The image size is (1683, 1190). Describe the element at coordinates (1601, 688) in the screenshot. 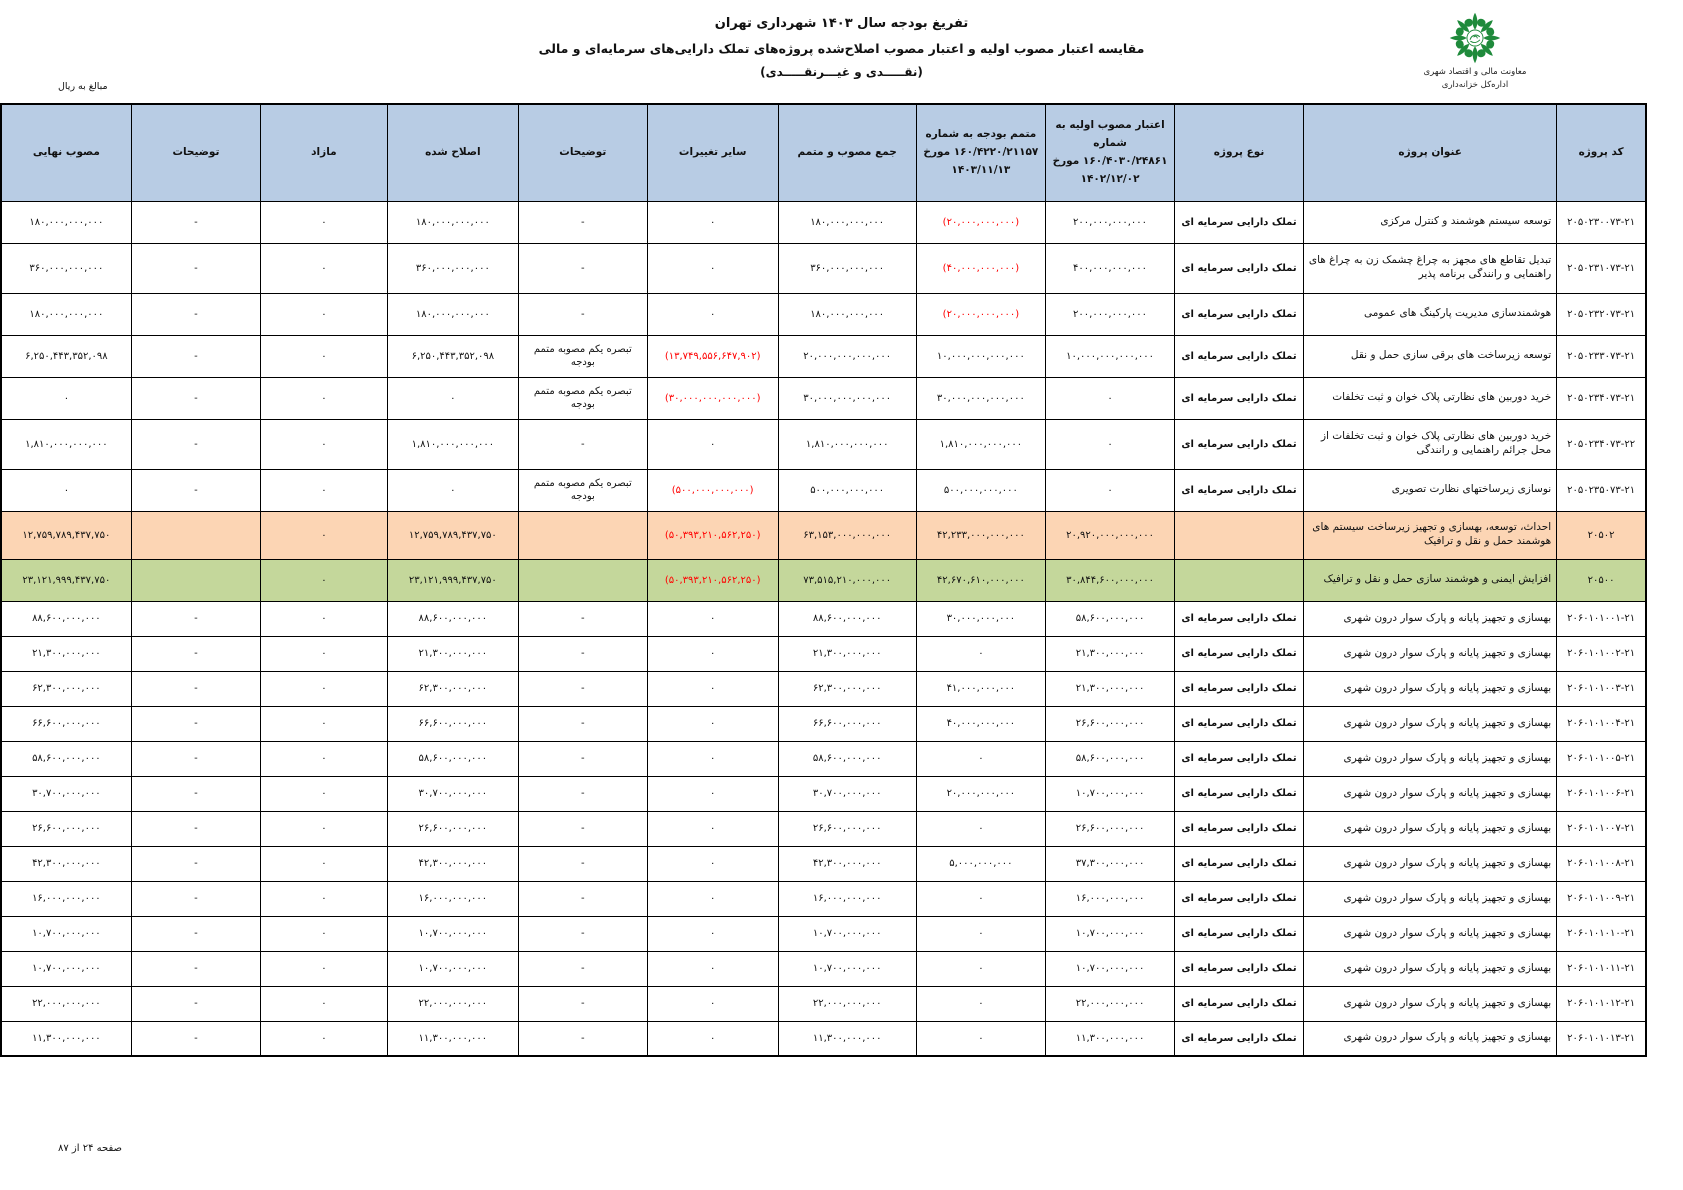

I see `cell-code: ۲۰۶۰۱۰۱۰۰۳-۲۱` at that location.